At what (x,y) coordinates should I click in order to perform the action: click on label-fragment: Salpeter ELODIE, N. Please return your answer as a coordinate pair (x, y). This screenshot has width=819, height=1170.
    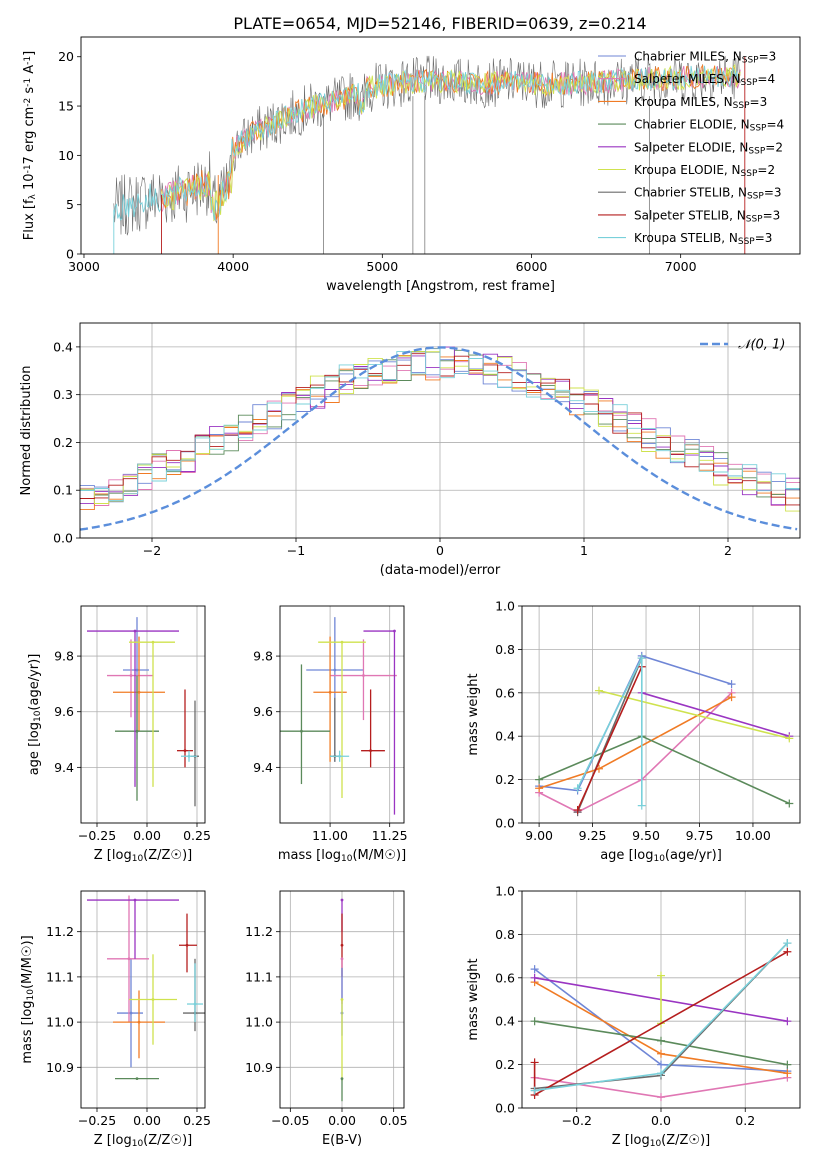
    Looking at the image, I should click on (691, 147).